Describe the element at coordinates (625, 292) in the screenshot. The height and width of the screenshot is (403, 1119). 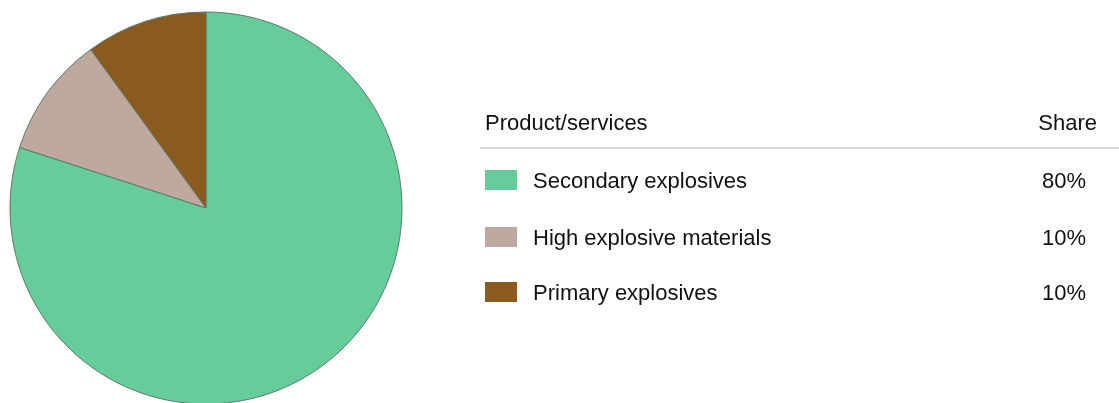
I see `legend-label: Primary explosives` at that location.